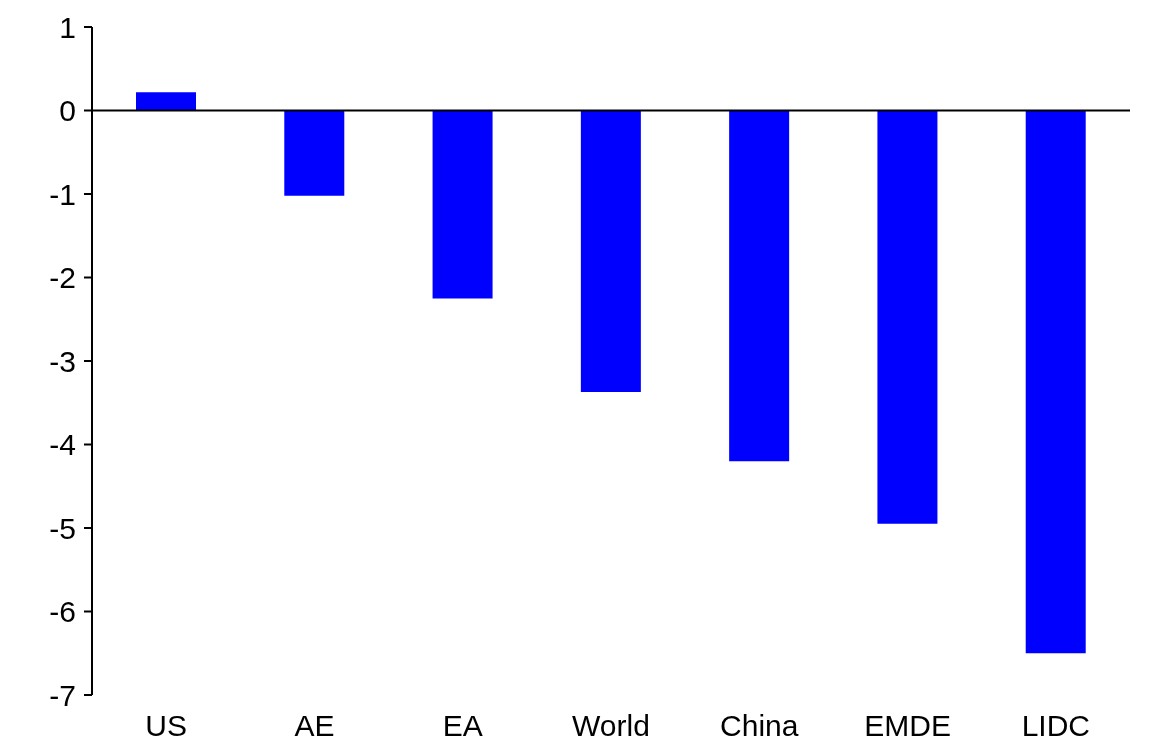 The width and height of the screenshot is (1153, 749). I want to click on x-tick-label: US, so click(166, 726).